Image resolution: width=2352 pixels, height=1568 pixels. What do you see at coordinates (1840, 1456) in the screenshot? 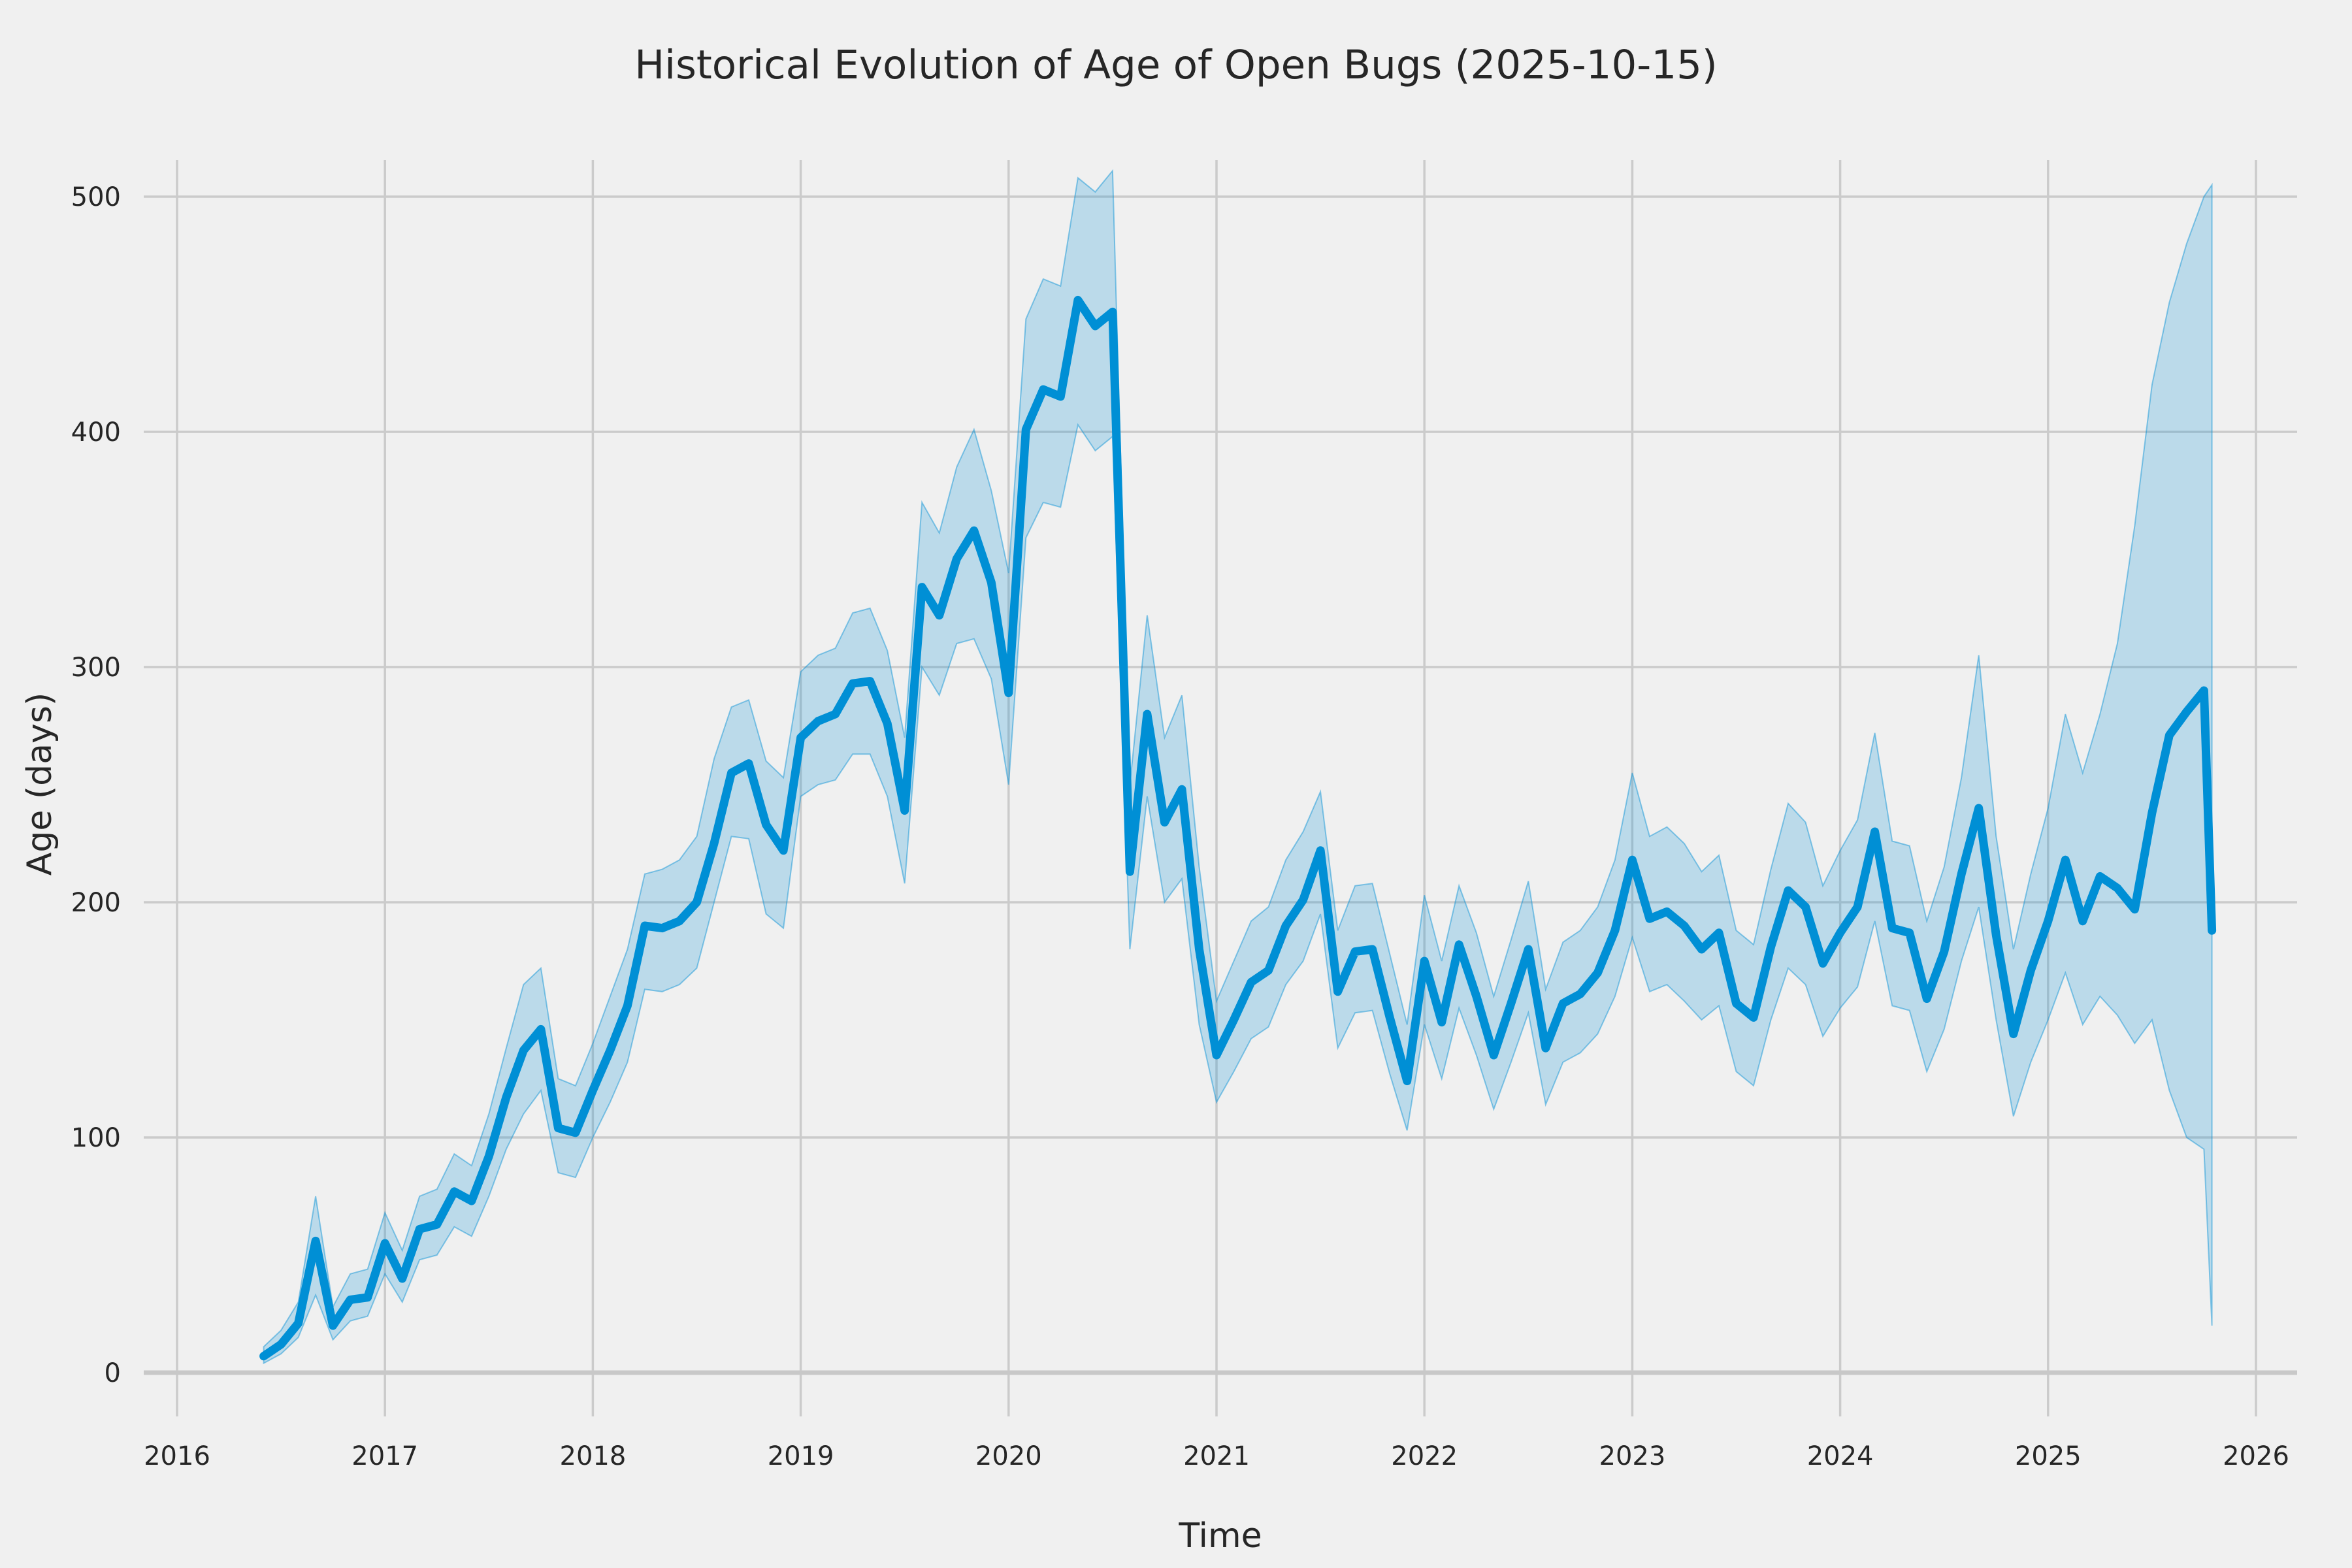
I see `x-tick-label: 2024` at bounding box center [1840, 1456].